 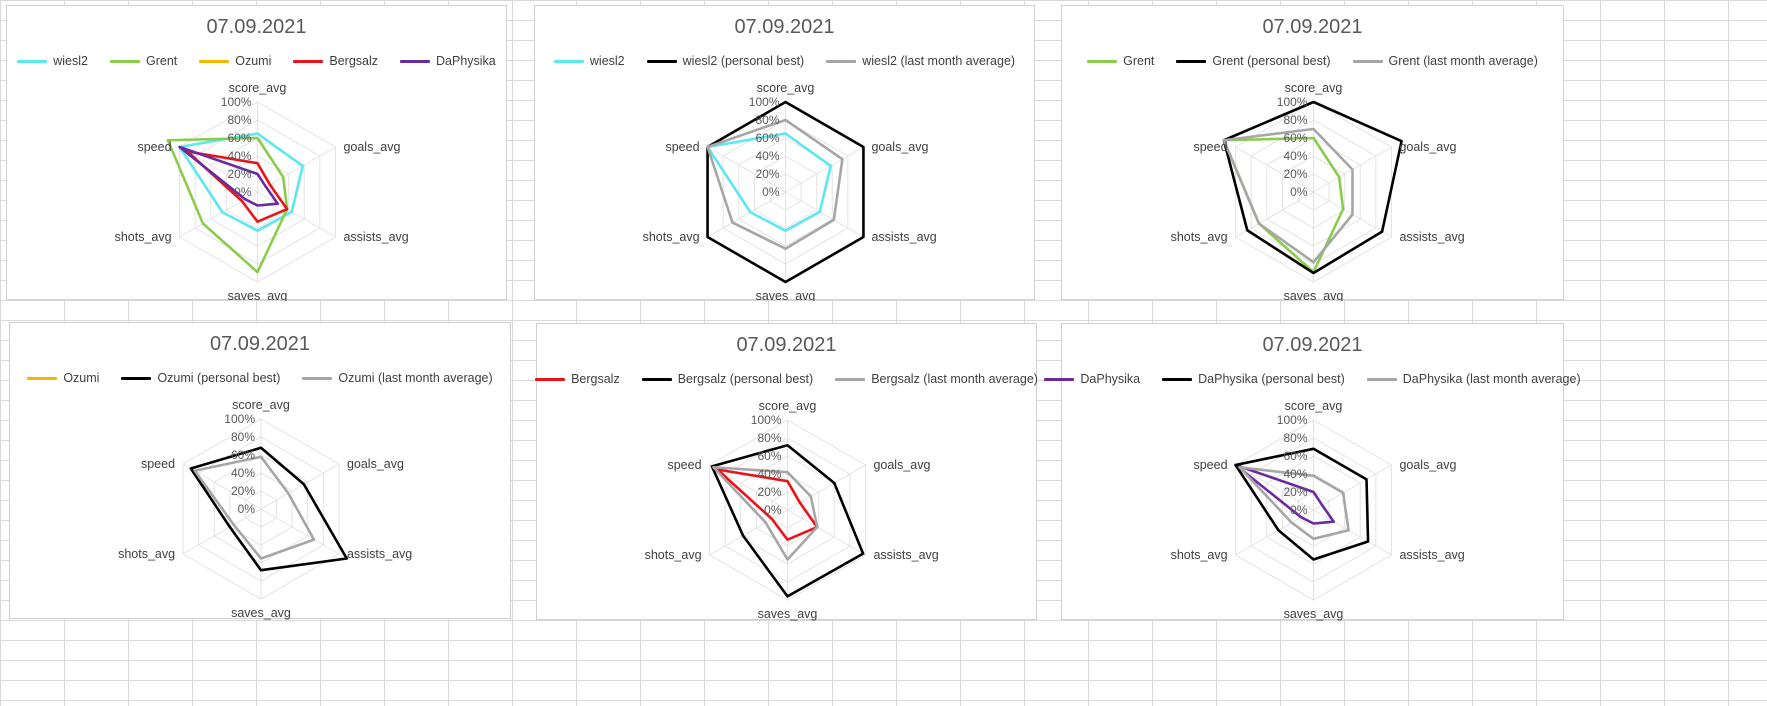 I want to click on legend-item: Grent (last month average), so click(x=1445, y=61).